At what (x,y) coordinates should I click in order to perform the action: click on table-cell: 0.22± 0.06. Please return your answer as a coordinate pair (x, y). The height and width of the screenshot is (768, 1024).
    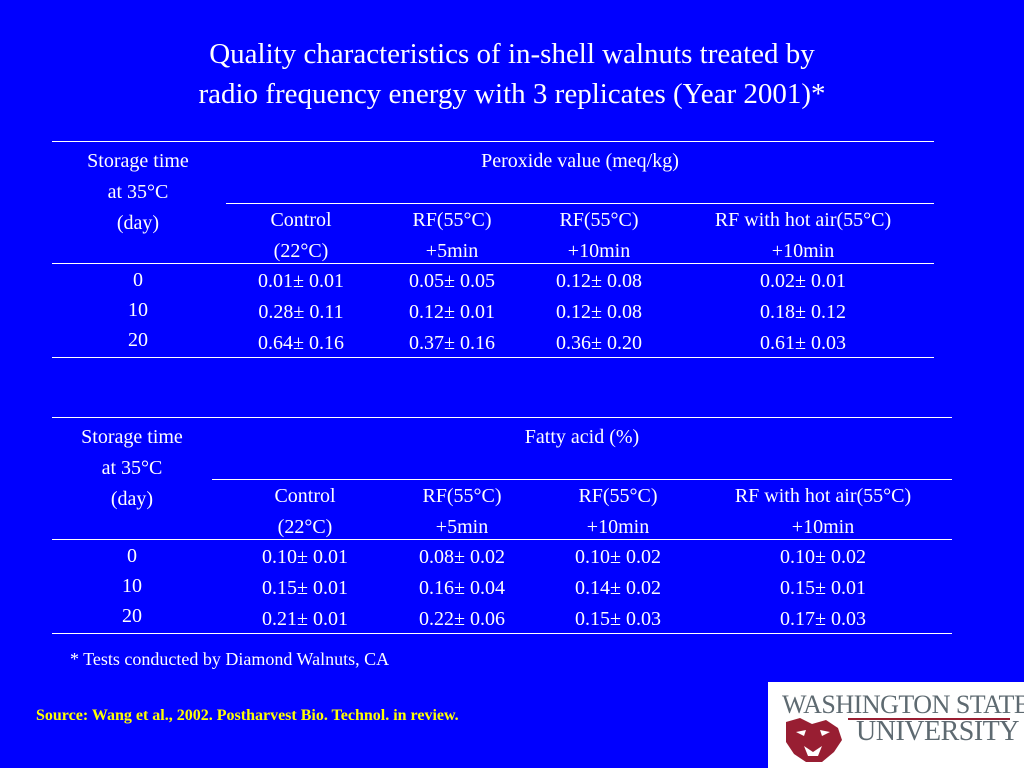
    Looking at the image, I should click on (462, 619).